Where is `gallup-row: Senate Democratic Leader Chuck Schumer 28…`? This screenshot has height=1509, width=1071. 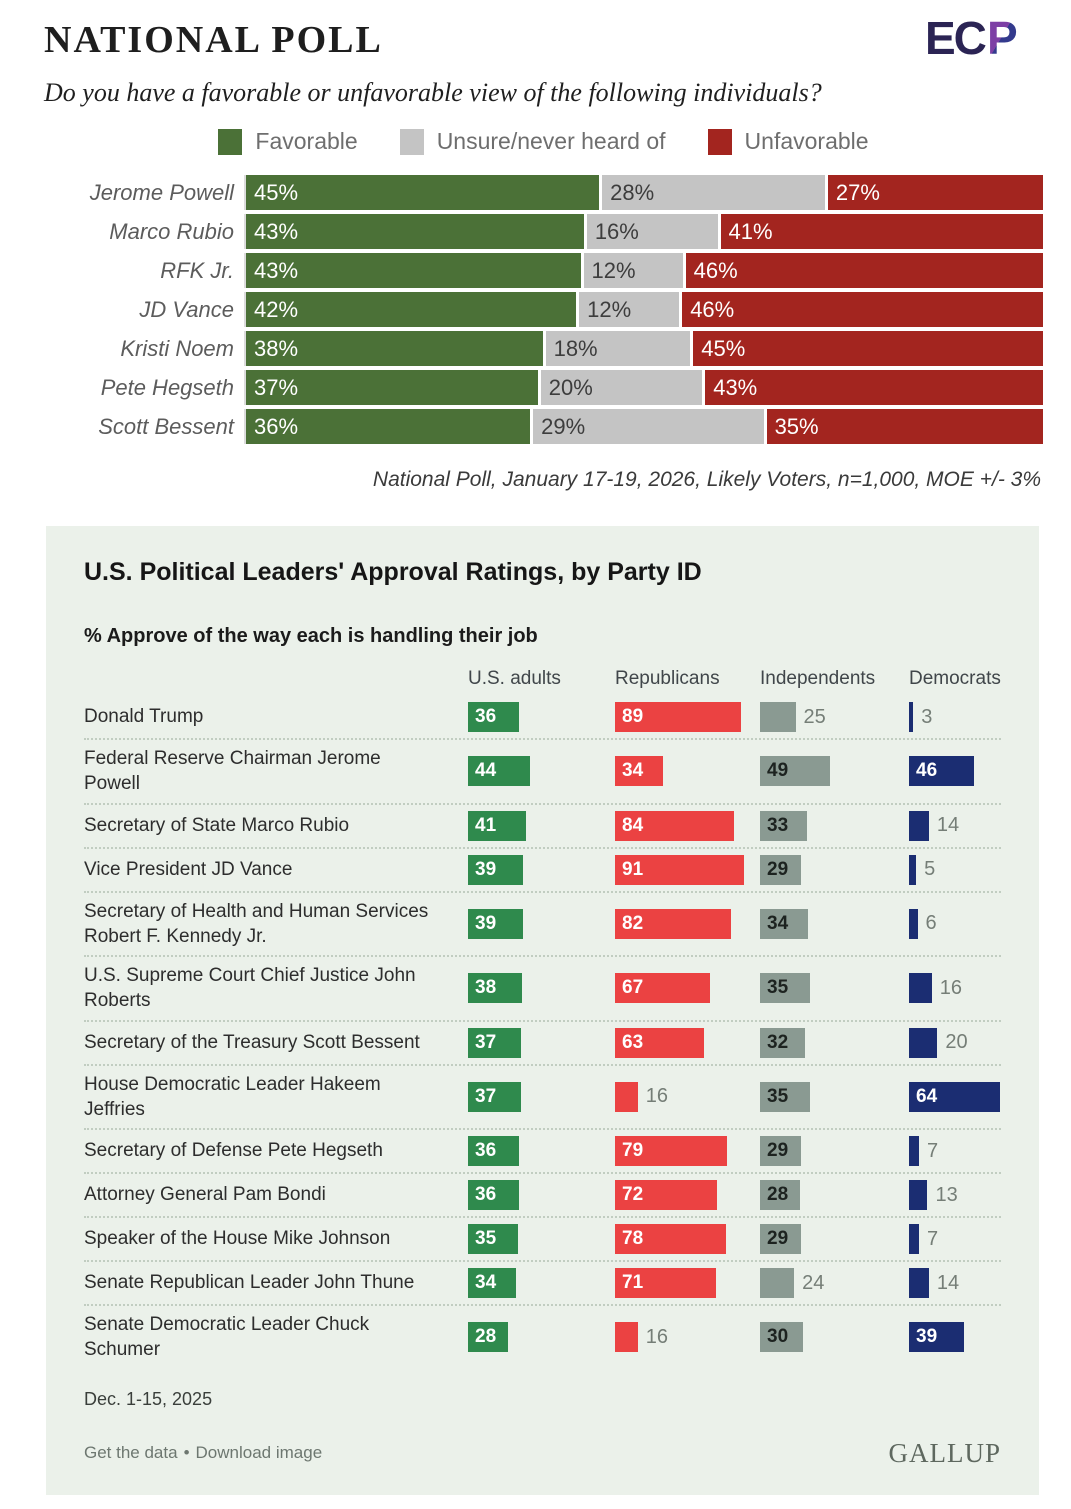 gallup-row: Senate Democratic Leader Chuck Schumer 28… is located at coordinates (542, 1336).